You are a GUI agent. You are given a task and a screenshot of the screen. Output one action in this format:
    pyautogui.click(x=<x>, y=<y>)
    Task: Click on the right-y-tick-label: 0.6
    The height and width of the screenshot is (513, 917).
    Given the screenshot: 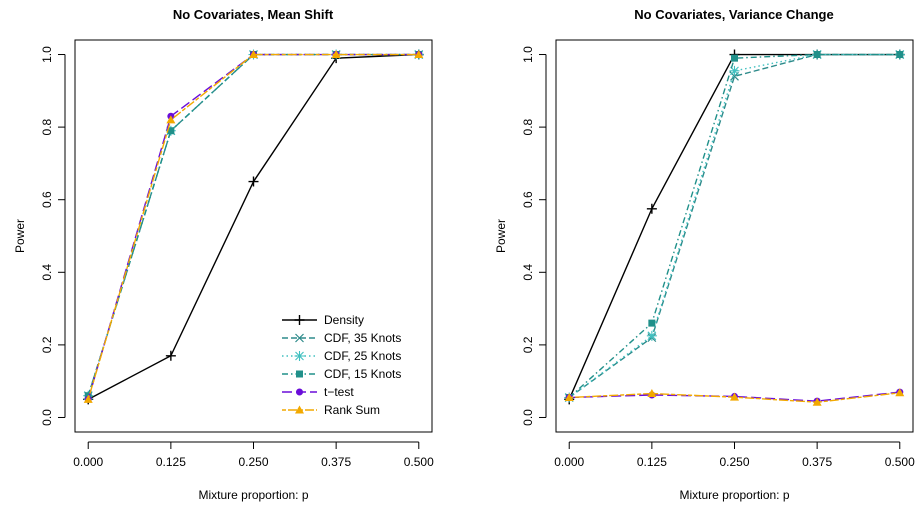 What is the action you would take?
    pyautogui.click(x=528, y=199)
    